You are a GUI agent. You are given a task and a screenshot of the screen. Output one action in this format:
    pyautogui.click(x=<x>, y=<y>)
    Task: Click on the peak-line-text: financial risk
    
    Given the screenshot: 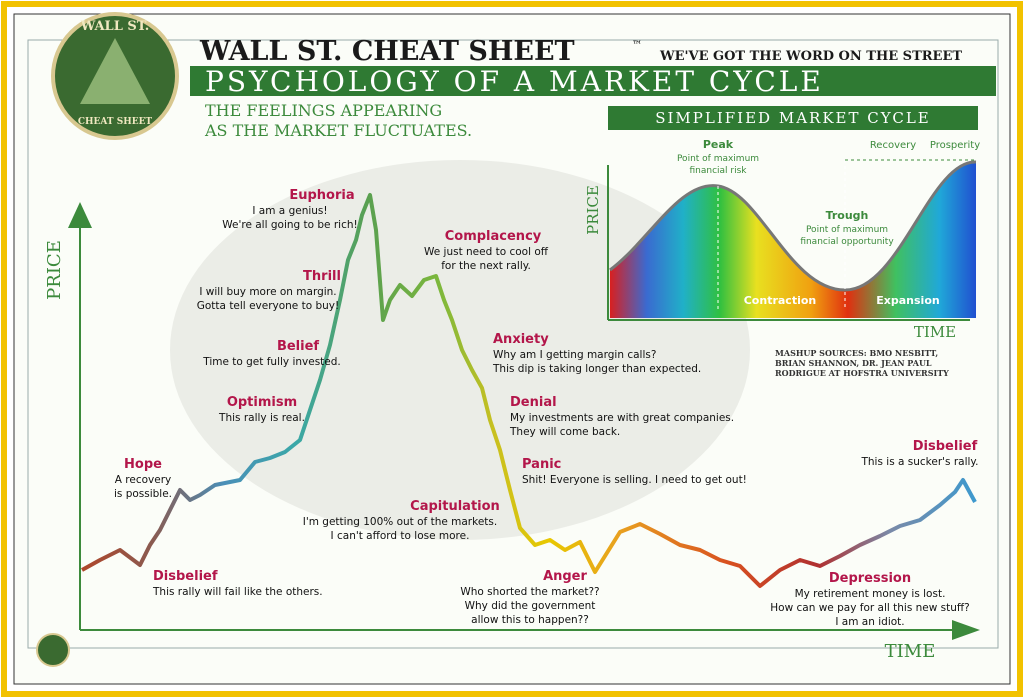 What is the action you would take?
    pyautogui.click(x=718, y=171)
    